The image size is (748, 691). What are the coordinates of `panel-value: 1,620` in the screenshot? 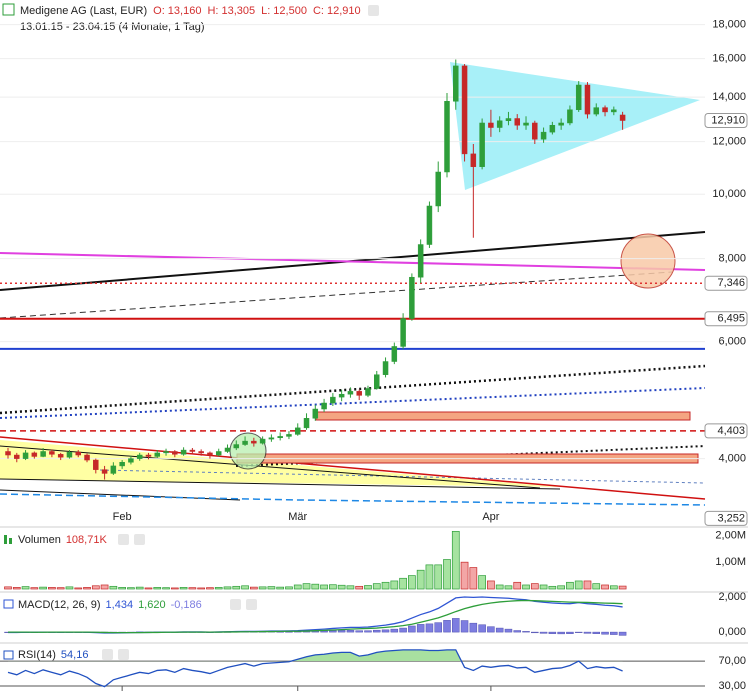 It's located at (152, 605).